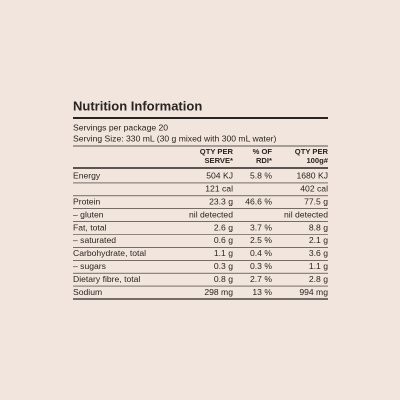 The width and height of the screenshot is (400, 400). I want to click on nutrient-value: 8.8 g, so click(318, 227).